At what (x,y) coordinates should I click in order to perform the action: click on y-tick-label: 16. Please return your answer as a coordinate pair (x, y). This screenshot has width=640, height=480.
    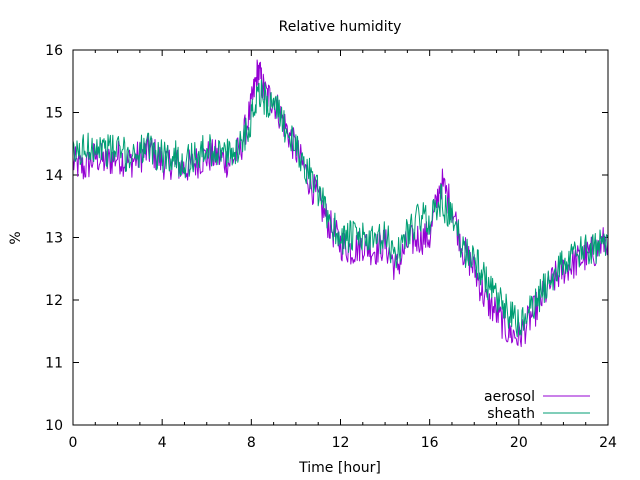
    Looking at the image, I should click on (54, 51).